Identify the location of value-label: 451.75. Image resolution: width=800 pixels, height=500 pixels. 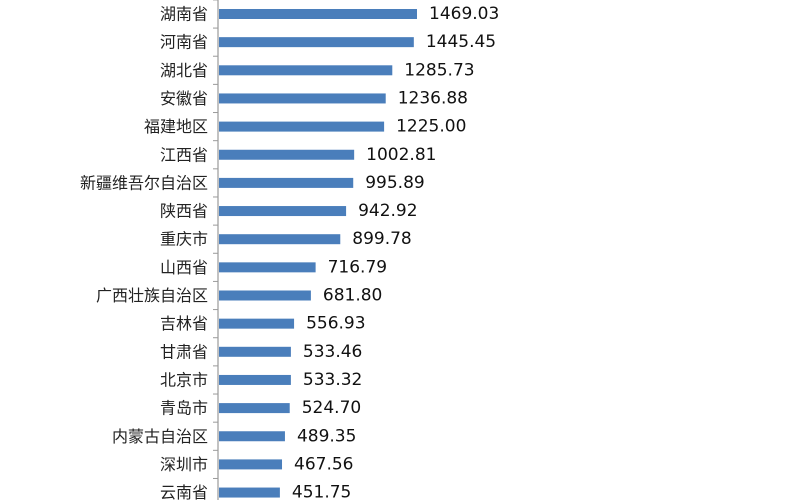
(321, 491).